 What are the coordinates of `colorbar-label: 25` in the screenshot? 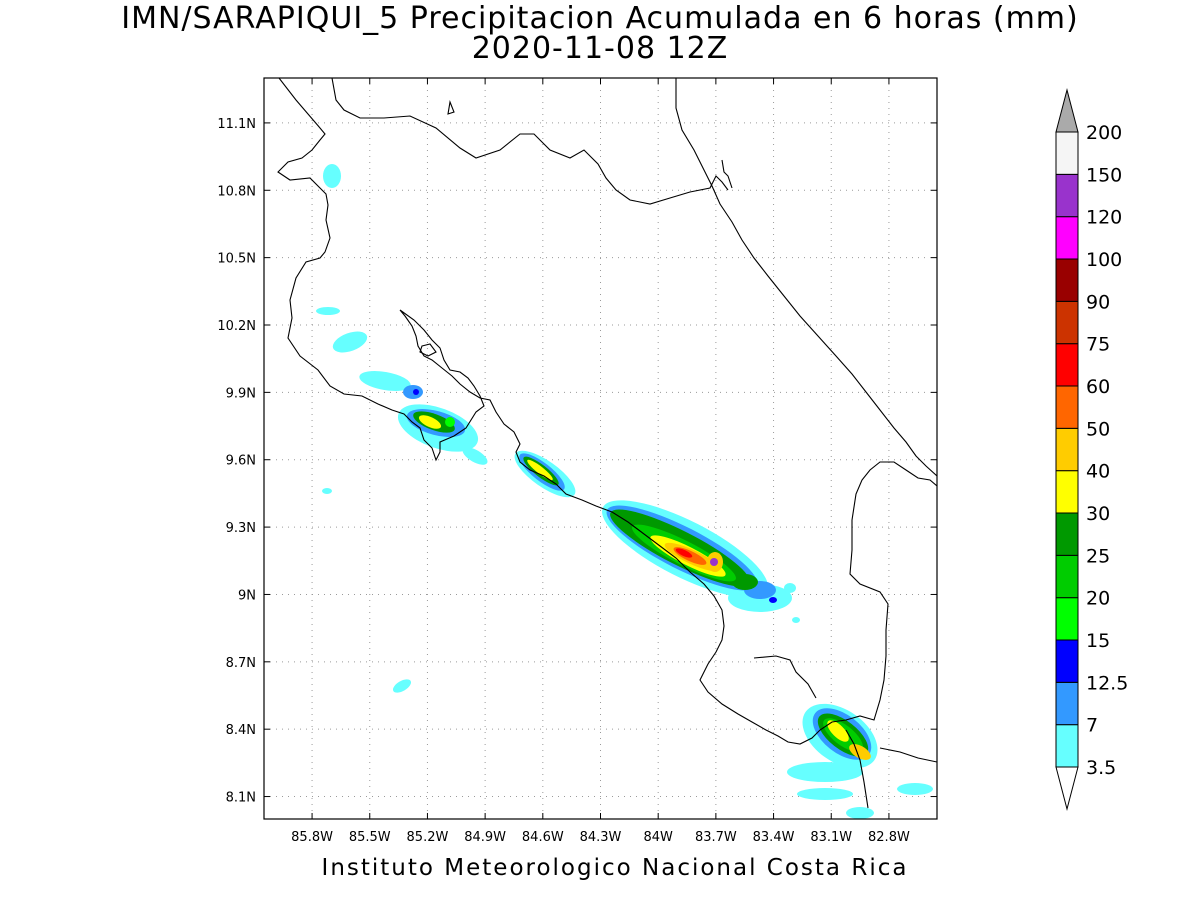 It's located at (1098, 556).